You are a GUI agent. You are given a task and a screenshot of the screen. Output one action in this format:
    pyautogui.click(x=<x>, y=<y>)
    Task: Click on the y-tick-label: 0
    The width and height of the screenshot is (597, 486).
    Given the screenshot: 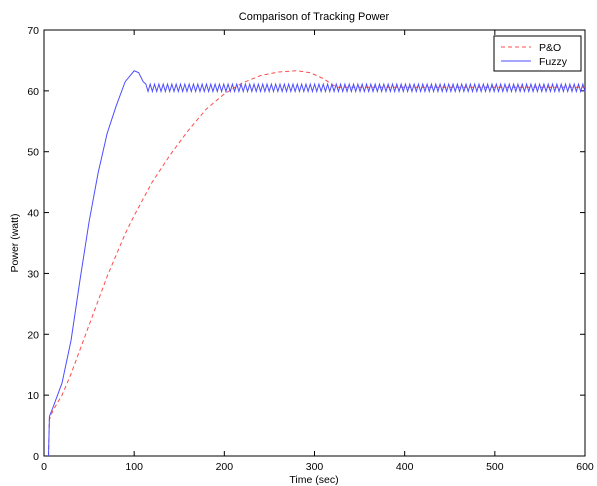 What is the action you would take?
    pyautogui.click(x=36, y=457)
    